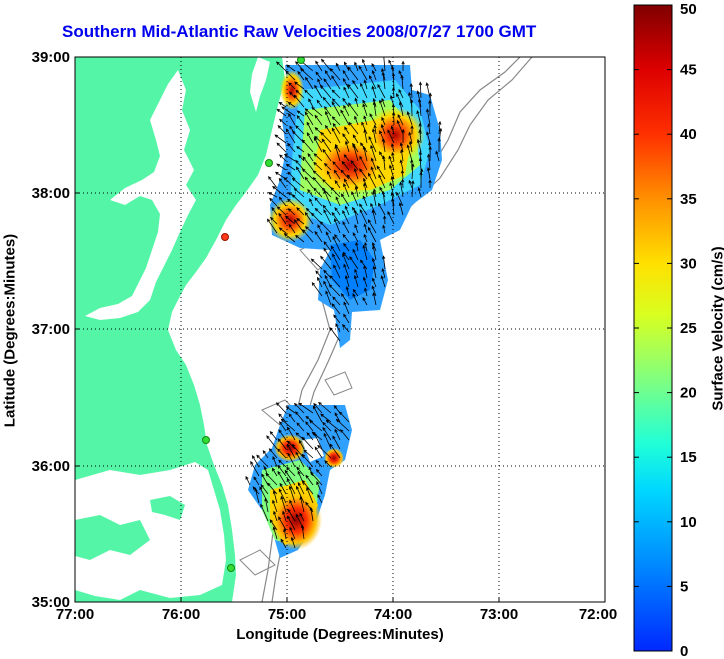  What do you see at coordinates (688, 393) in the screenshot?
I see `colorbar-tick-label: 20` at bounding box center [688, 393].